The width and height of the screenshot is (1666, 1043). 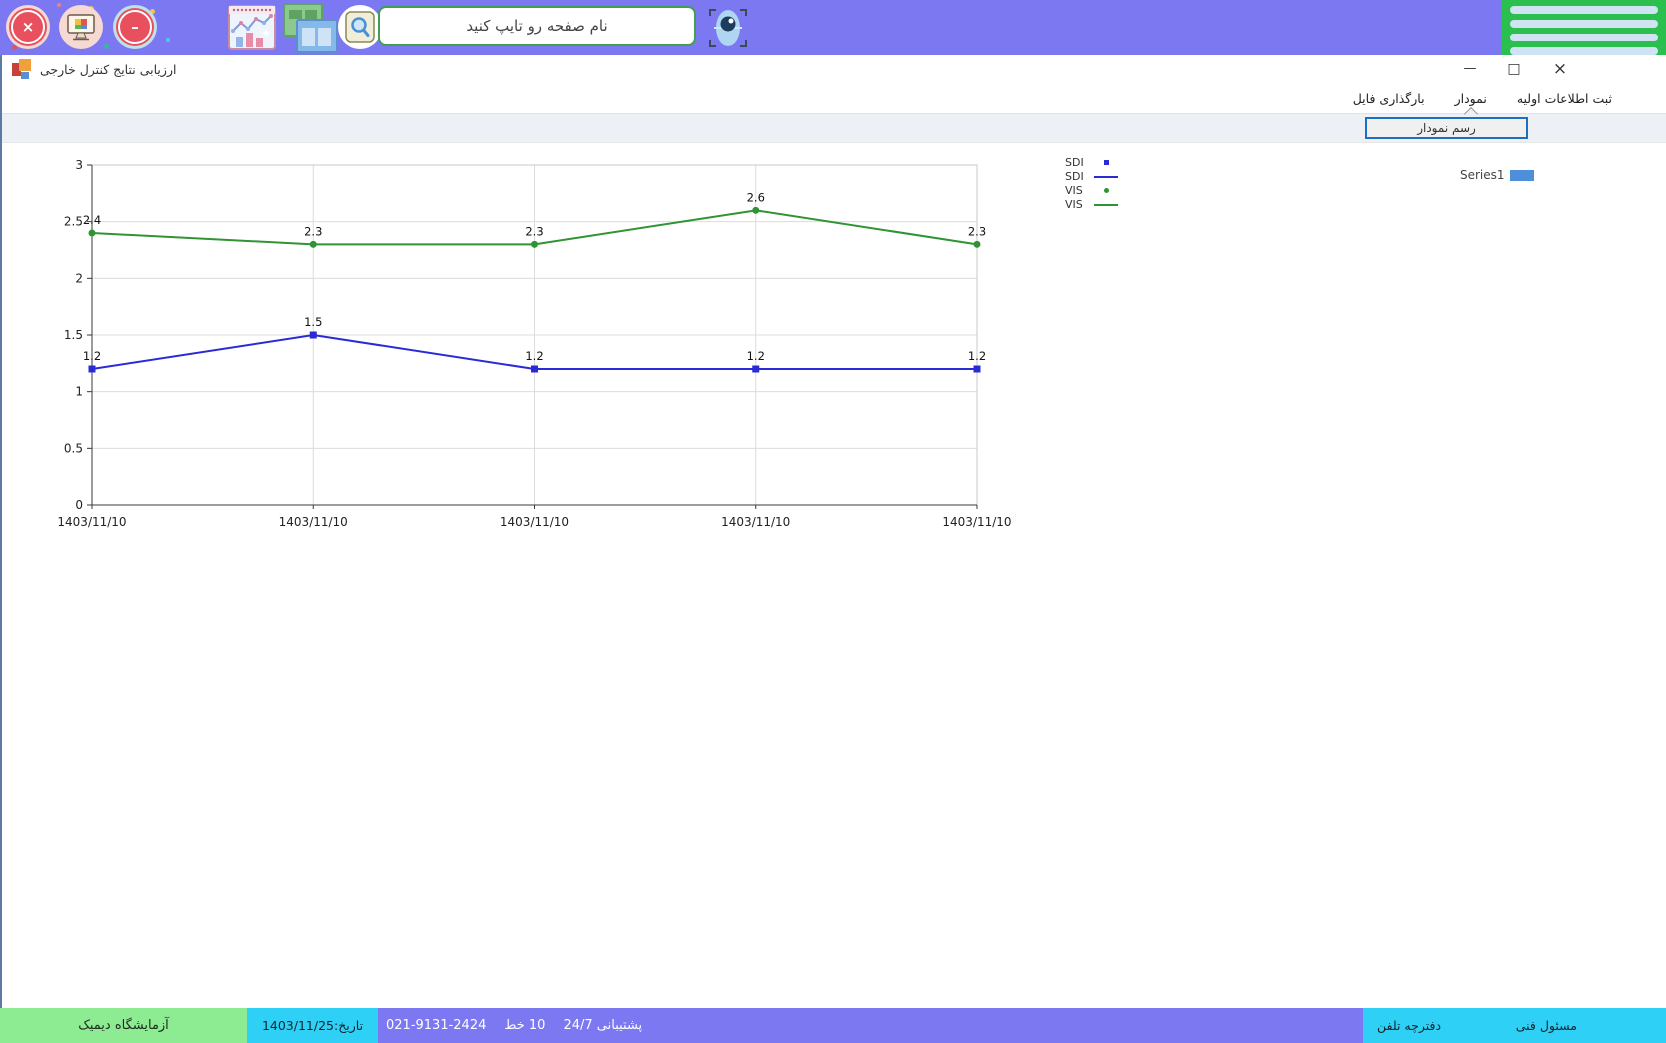 I want to click on menu-item-chart: نمودار, so click(x=1470, y=98).